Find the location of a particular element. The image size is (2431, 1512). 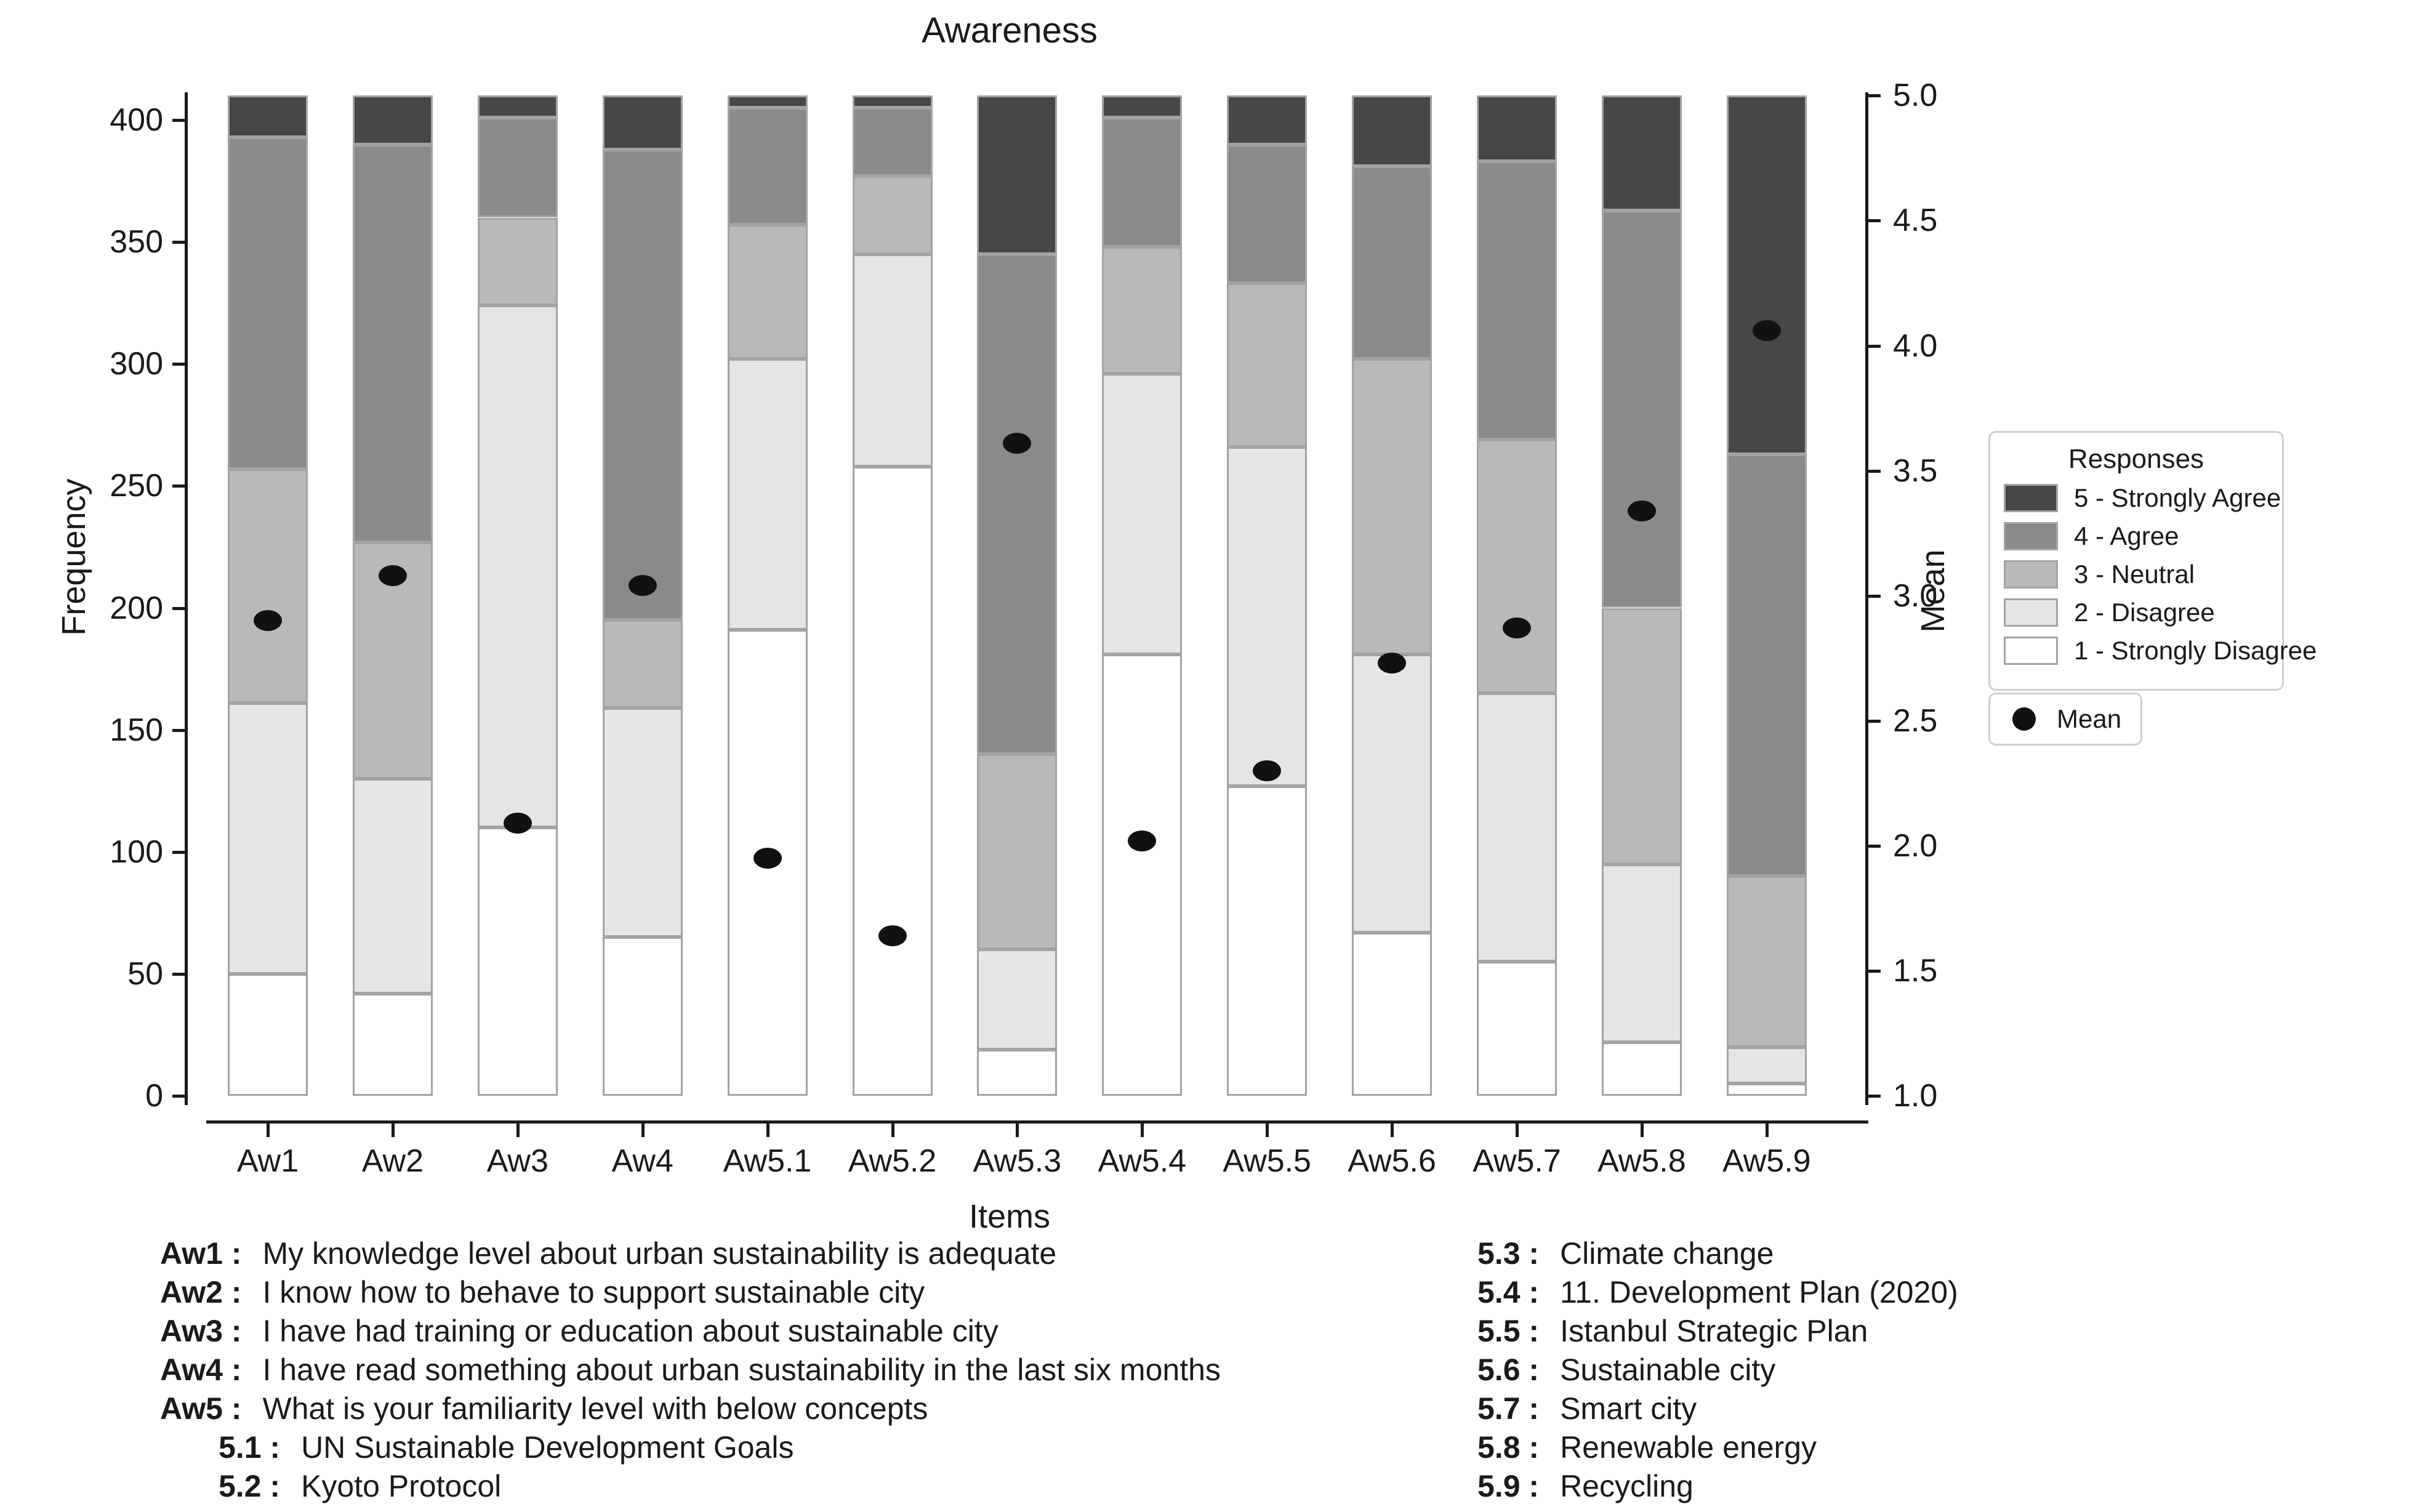

mean-dot-icon is located at coordinates (2024, 719).